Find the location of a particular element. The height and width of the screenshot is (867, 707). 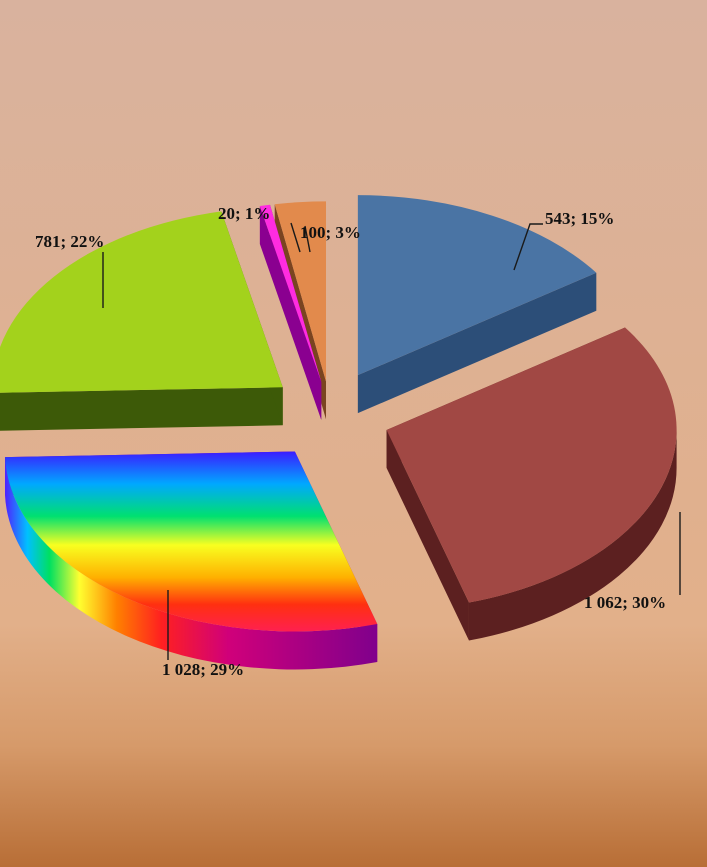

data-label: 543; 15% is located at coordinates (579, 218).